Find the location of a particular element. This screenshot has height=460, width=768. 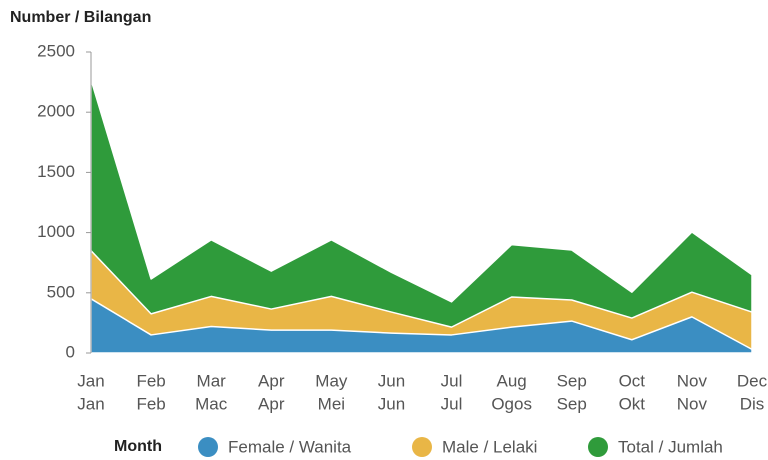

y-axis-title: Number / Bilangan is located at coordinates (80, 17).